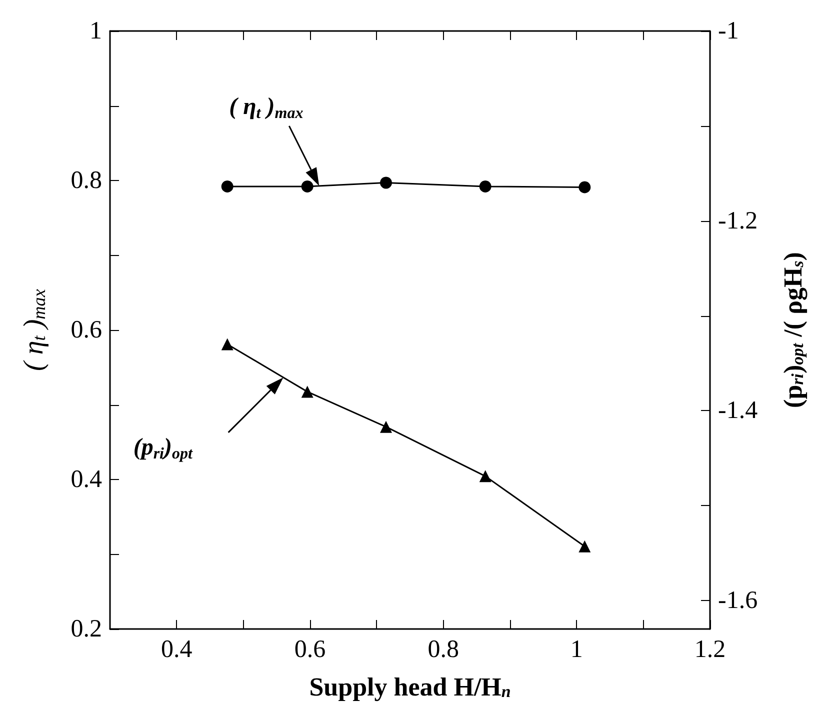 The image size is (830, 722). What do you see at coordinates (177, 649) in the screenshot?
I see `x-tick-label: 0.4` at bounding box center [177, 649].